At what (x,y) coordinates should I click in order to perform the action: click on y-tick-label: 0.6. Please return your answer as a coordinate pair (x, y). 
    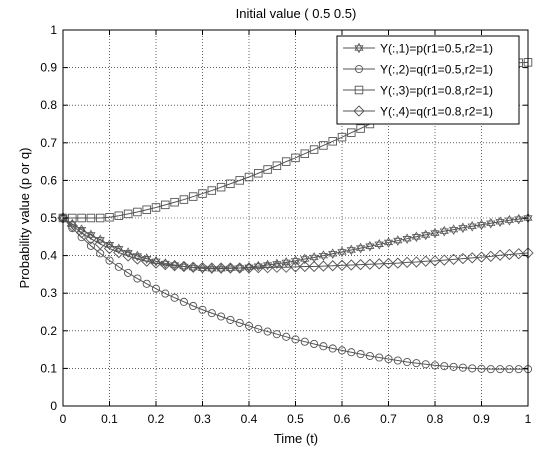
    Looking at the image, I should click on (48, 180).